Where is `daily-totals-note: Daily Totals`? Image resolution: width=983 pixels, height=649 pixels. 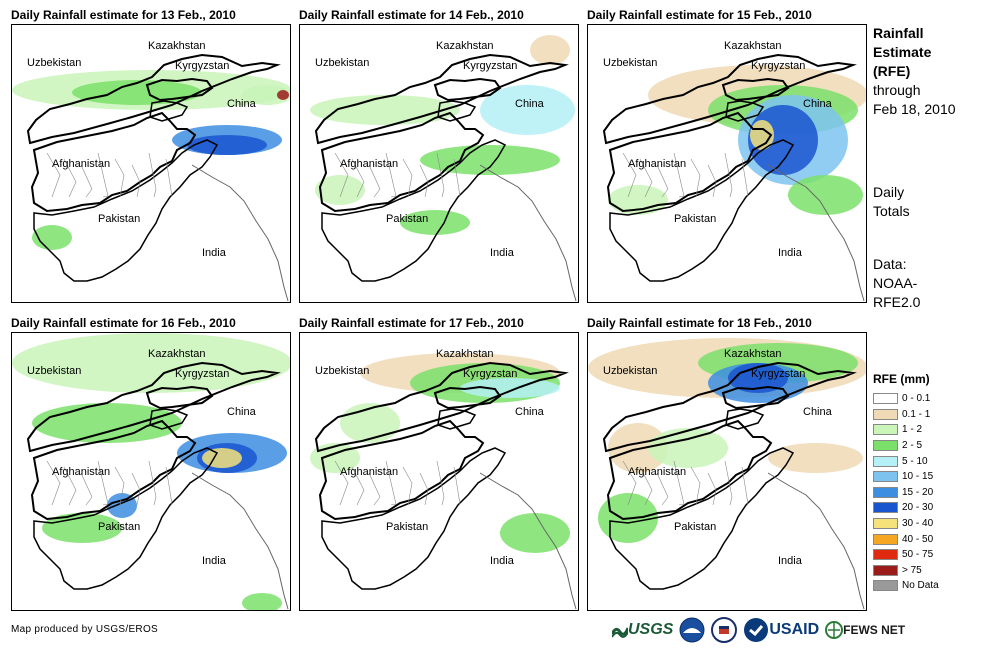
daily-totals-note: Daily Totals is located at coordinates (891, 202).